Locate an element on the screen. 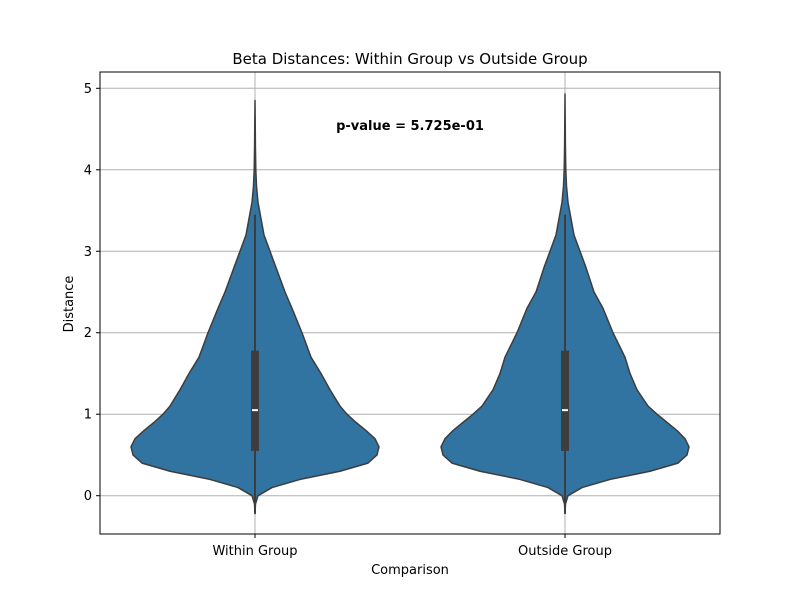  x-tick-label: Outside Group is located at coordinates (565, 551).